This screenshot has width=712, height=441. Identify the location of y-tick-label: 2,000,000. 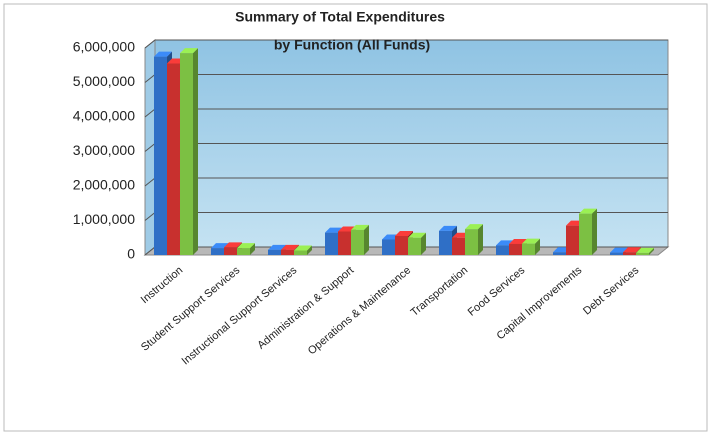
(104, 185).